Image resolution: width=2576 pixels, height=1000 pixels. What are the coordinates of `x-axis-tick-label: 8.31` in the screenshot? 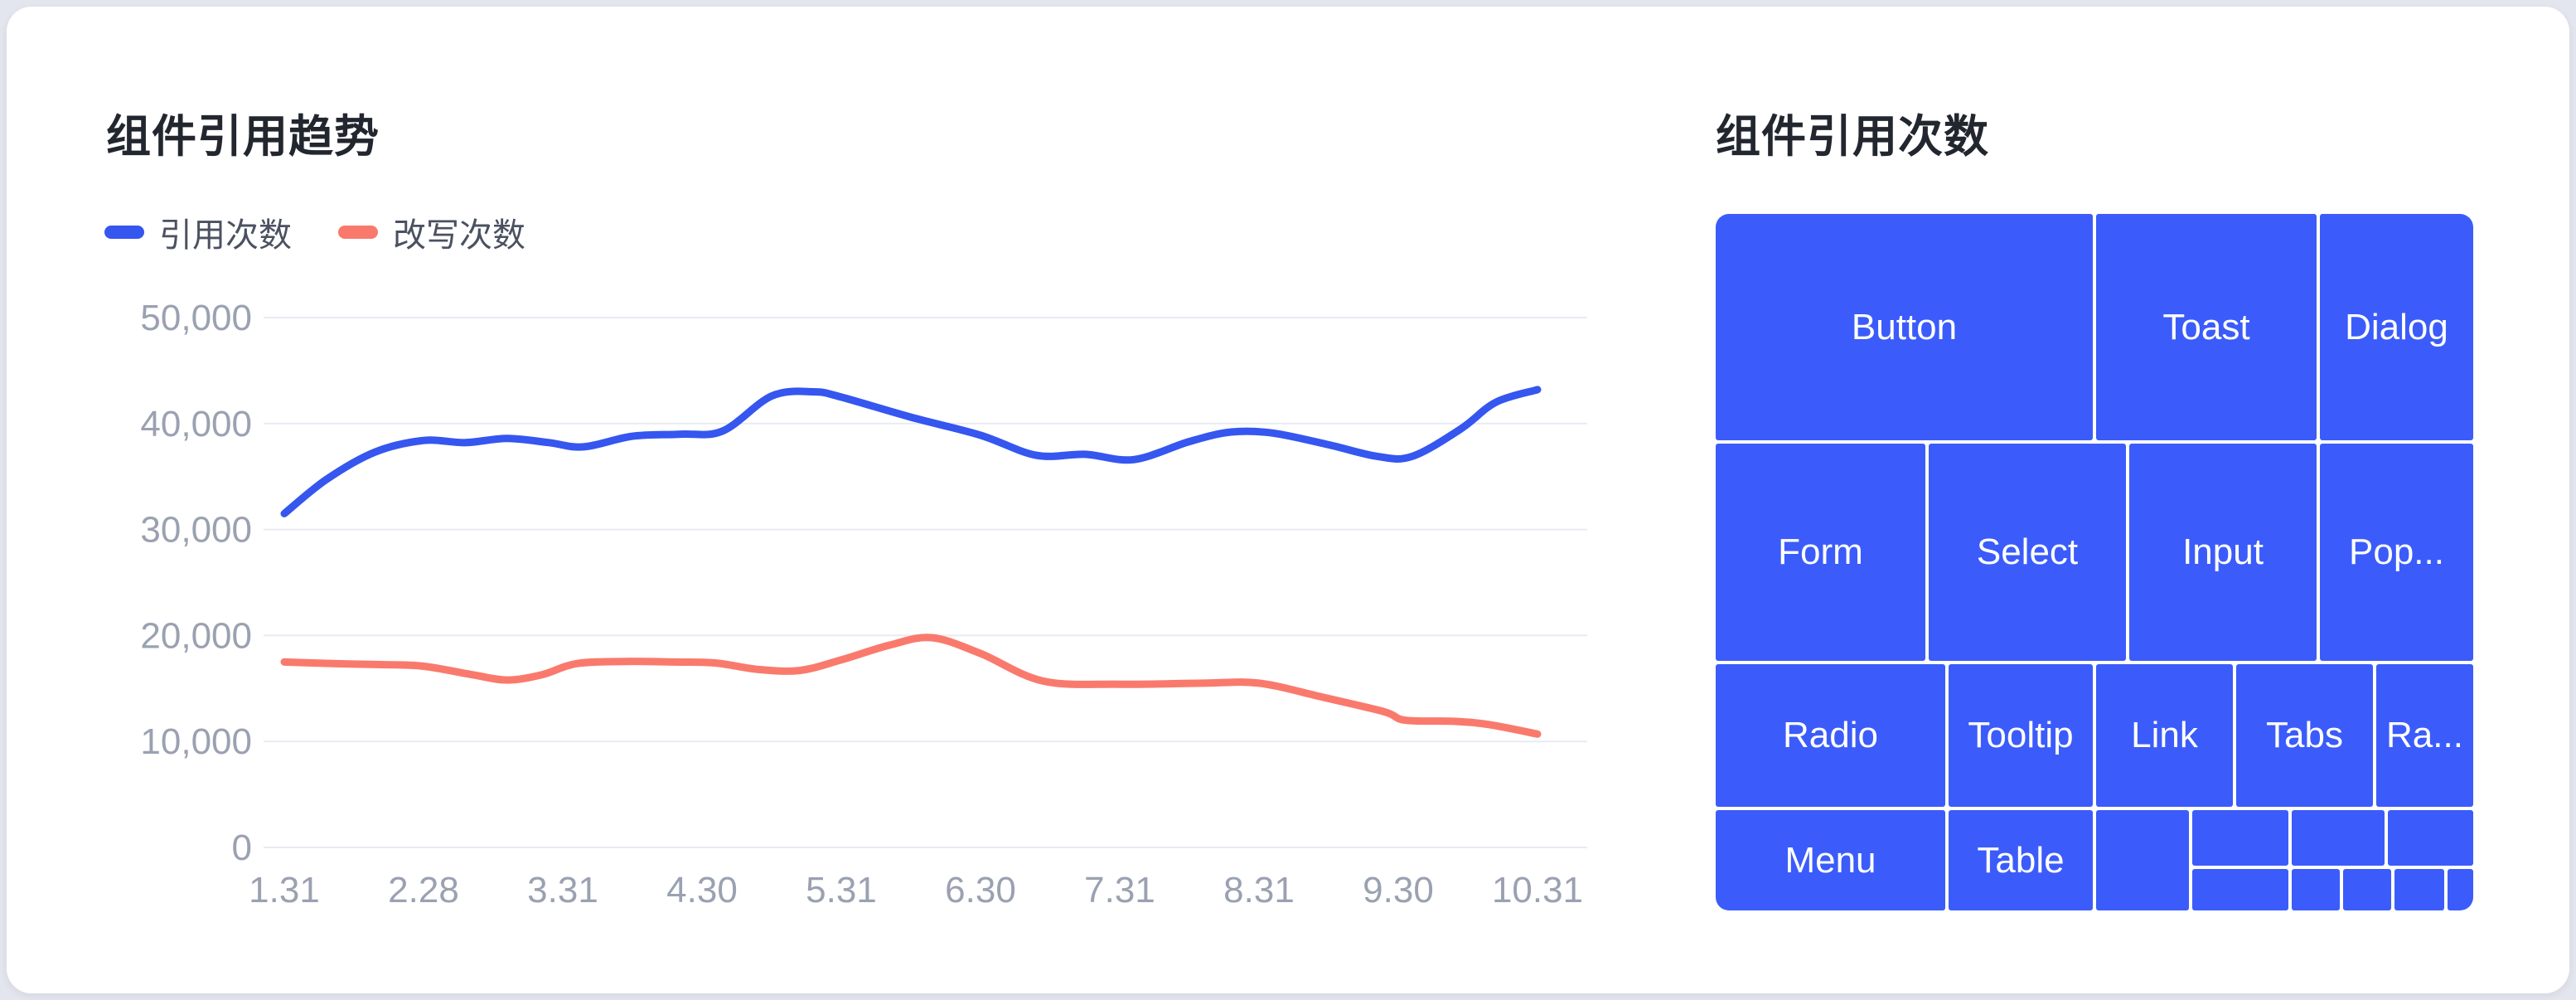 It's located at (1259, 890).